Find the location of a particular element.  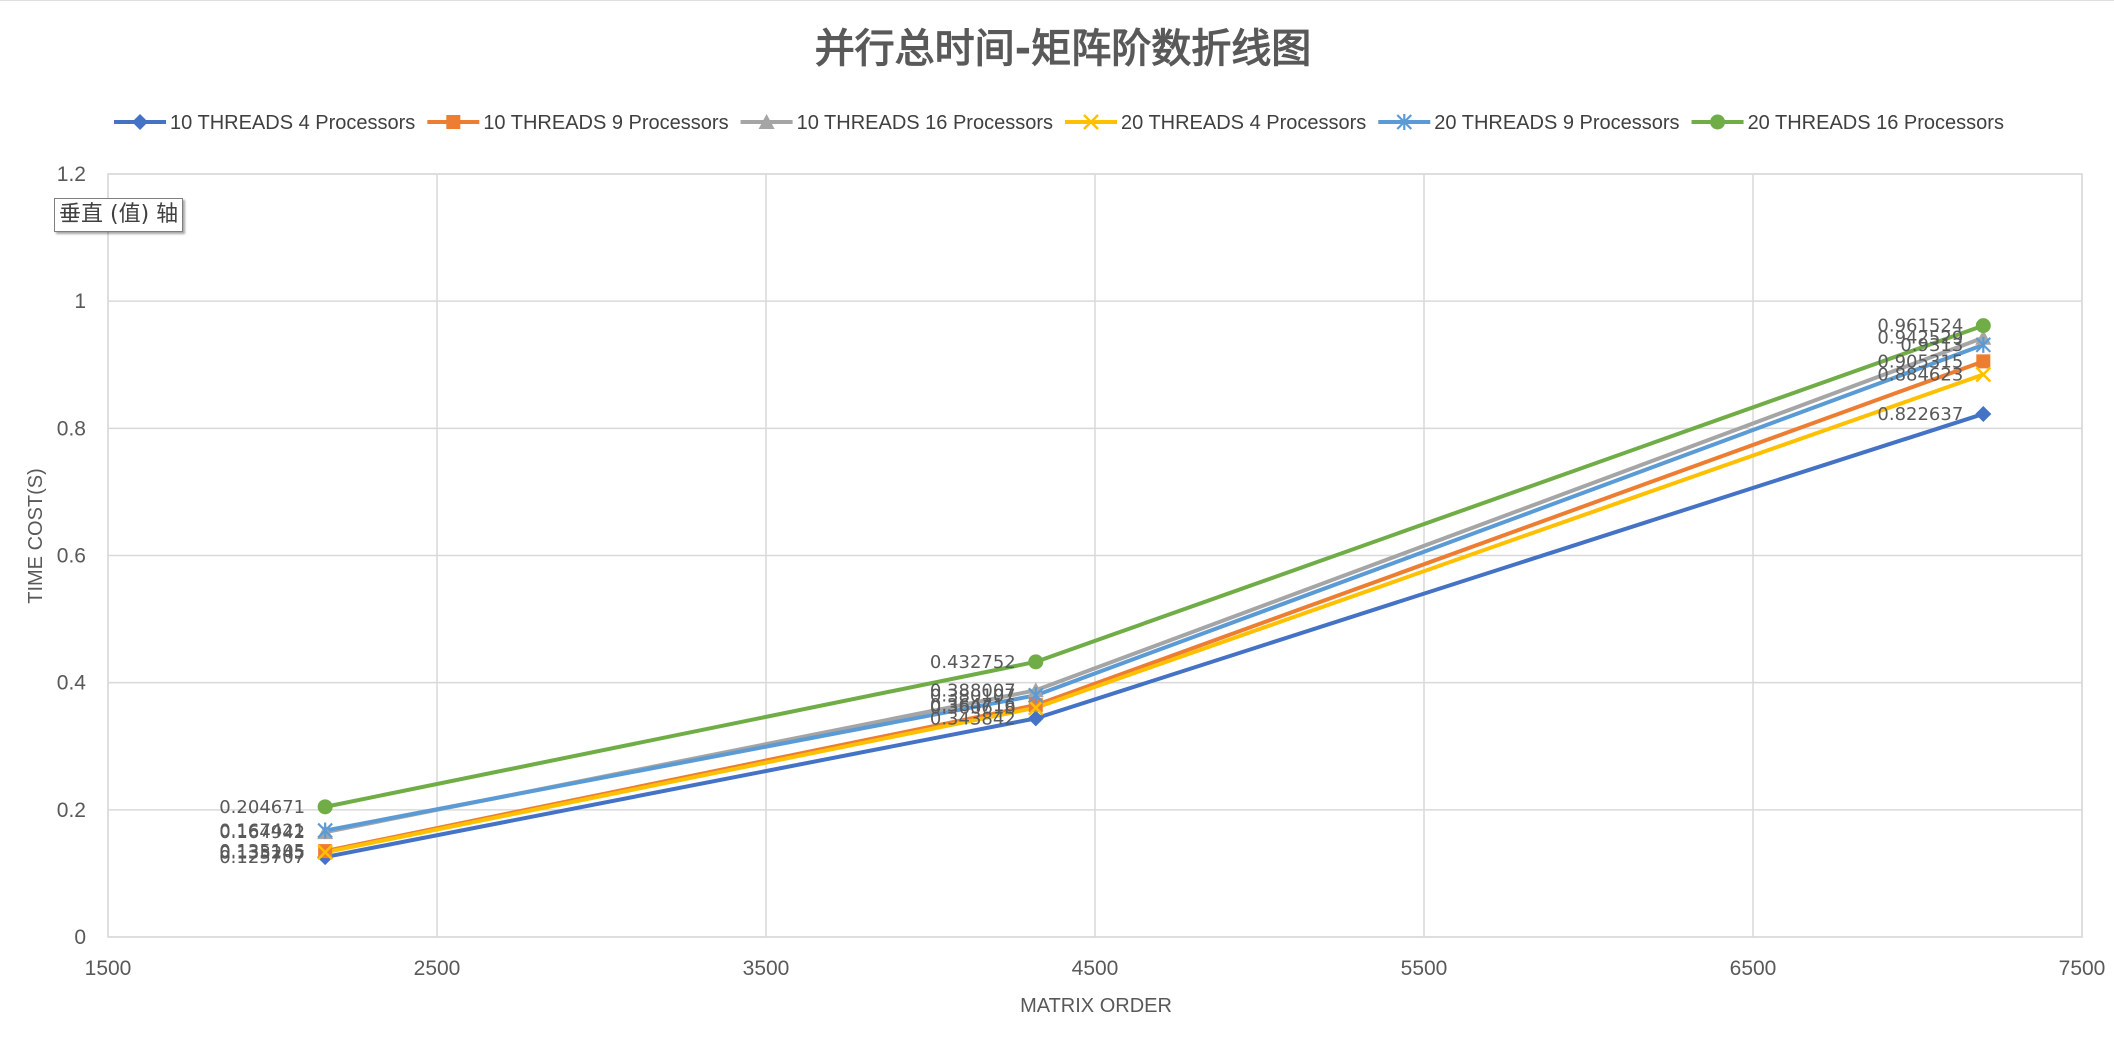

data-label: 0.125707 is located at coordinates (262, 857).